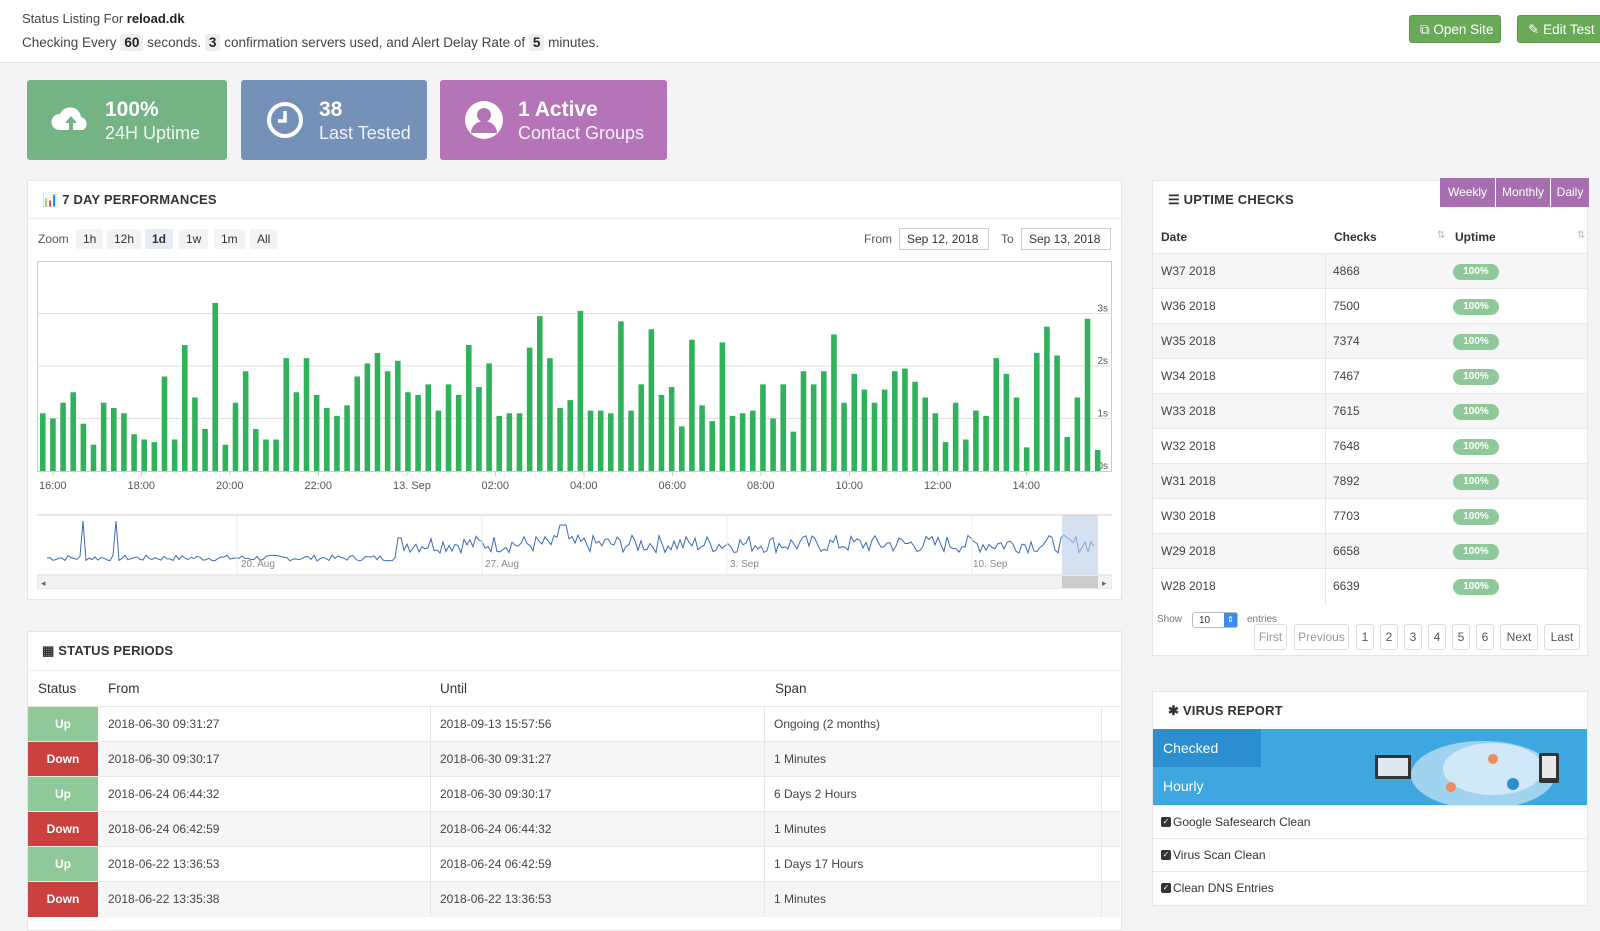  Describe the element at coordinates (1581, 235) in the screenshot. I see `sort-uptime-icon: ⇅` at that location.